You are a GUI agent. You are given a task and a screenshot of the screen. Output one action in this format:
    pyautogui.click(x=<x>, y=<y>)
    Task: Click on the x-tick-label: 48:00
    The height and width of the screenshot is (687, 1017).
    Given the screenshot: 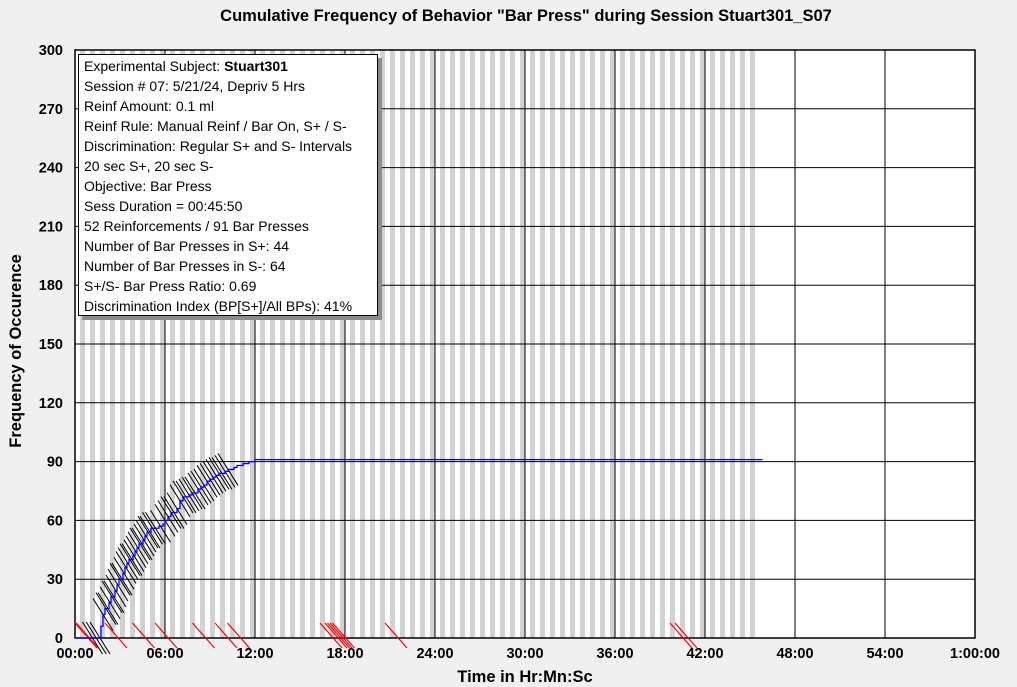 What is the action you would take?
    pyautogui.click(x=794, y=654)
    